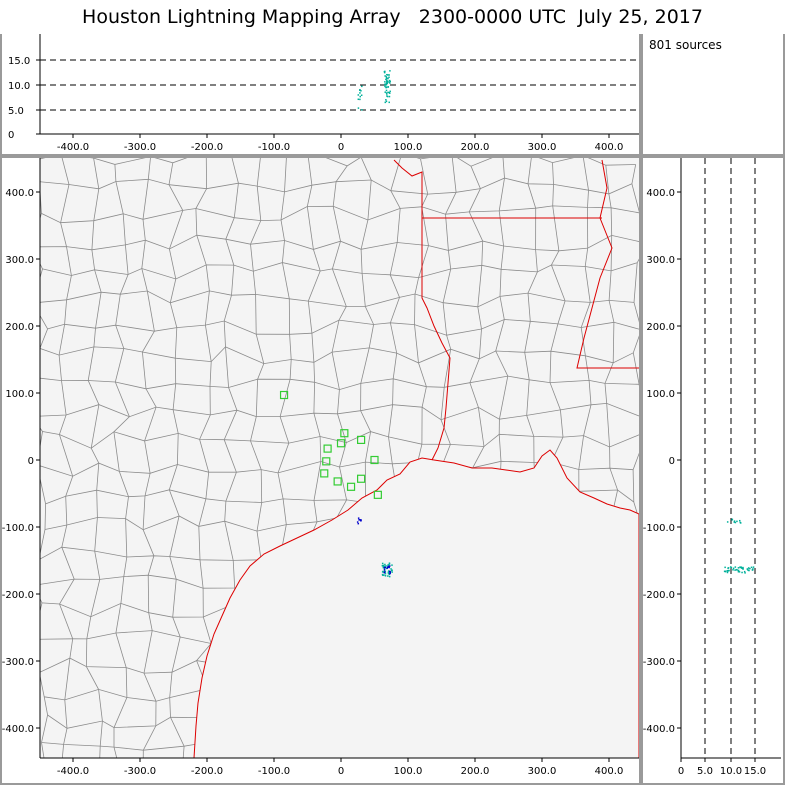 The height and width of the screenshot is (785, 785). I want to click on state-border-ms-la, so click(607, 264).